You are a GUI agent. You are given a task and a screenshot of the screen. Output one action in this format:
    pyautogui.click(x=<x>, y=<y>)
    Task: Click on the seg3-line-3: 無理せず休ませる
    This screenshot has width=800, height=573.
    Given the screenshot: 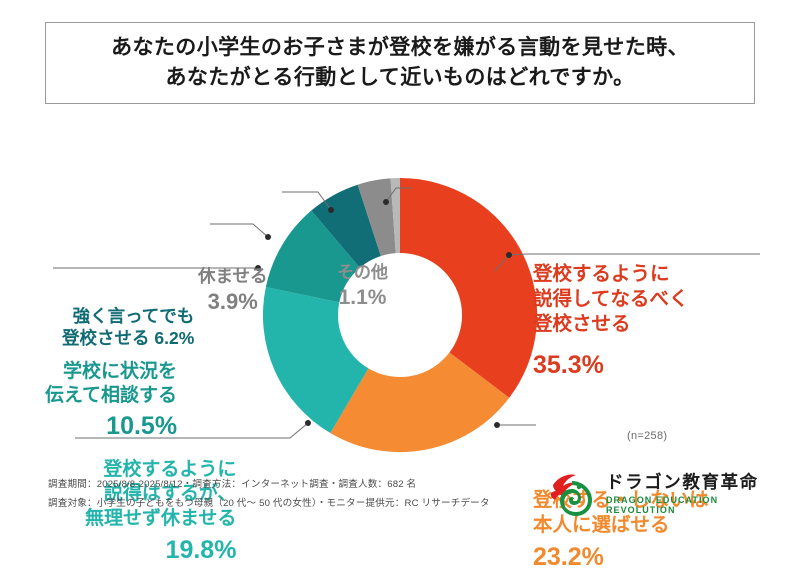 What is the action you would take?
    pyautogui.click(x=161, y=518)
    